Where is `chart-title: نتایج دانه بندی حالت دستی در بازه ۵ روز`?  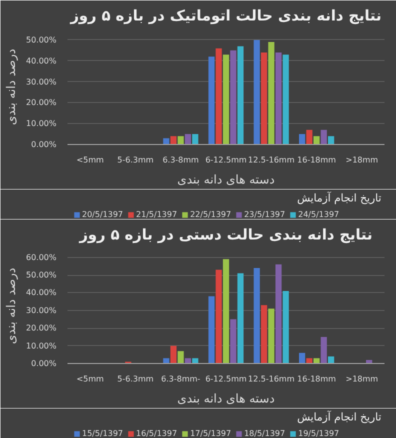
chart-title: نتایج دانه بندی حالت دستی در بازه ۵ روز is located at coordinates (225, 235).